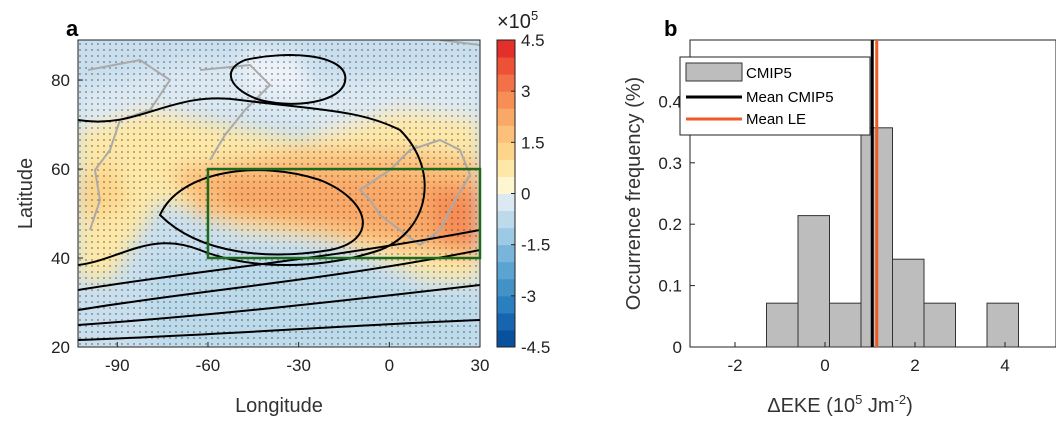  What do you see at coordinates (344, 213) in the screenshot?
I see `region-box` at bounding box center [344, 213].